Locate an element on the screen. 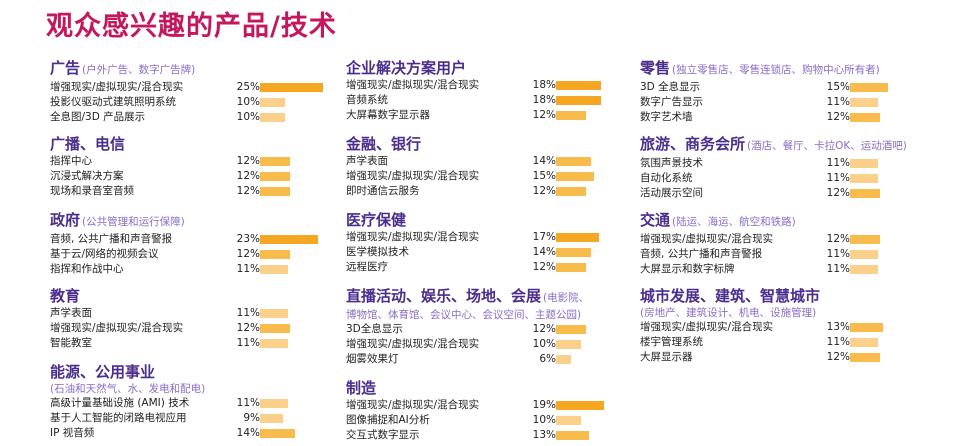 Image resolution: width=960 pixels, height=446 pixels. category-header: 政府 (公共管理和运行保障) is located at coordinates (195, 221).